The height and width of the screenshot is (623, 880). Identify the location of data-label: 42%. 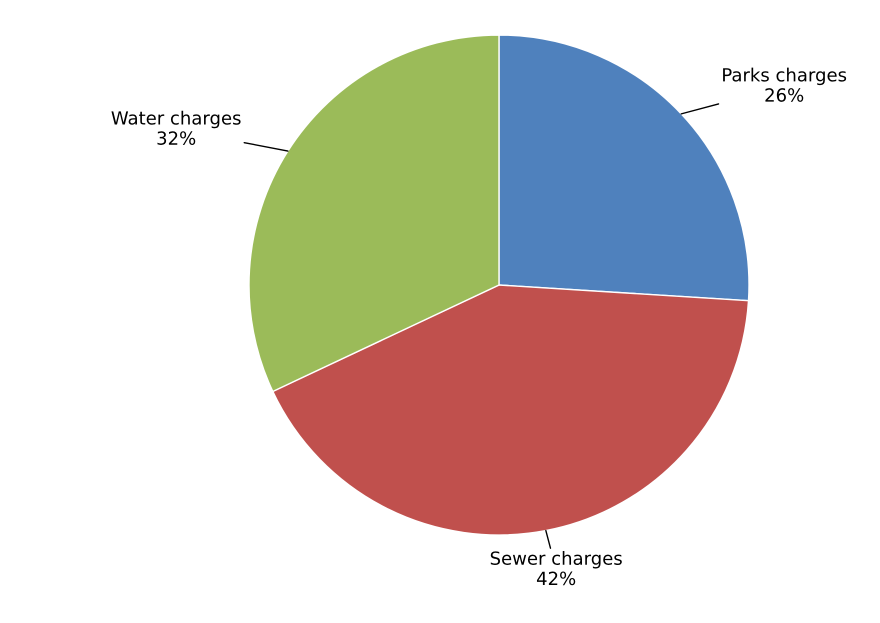
(556, 579).